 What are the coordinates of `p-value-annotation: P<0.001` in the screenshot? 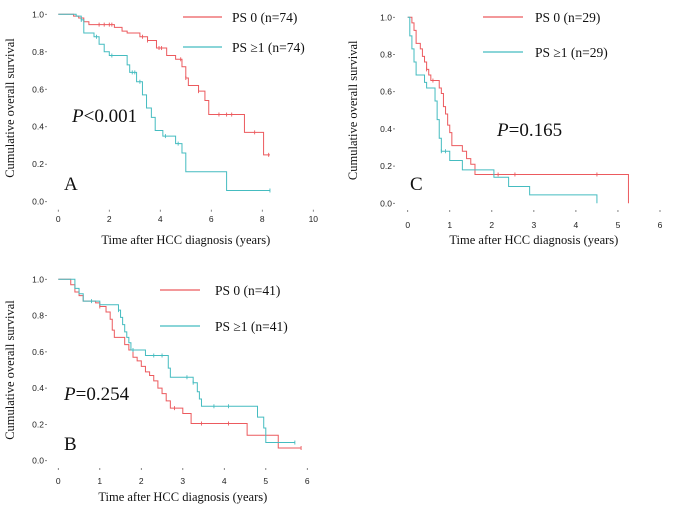 It's located at (104, 116).